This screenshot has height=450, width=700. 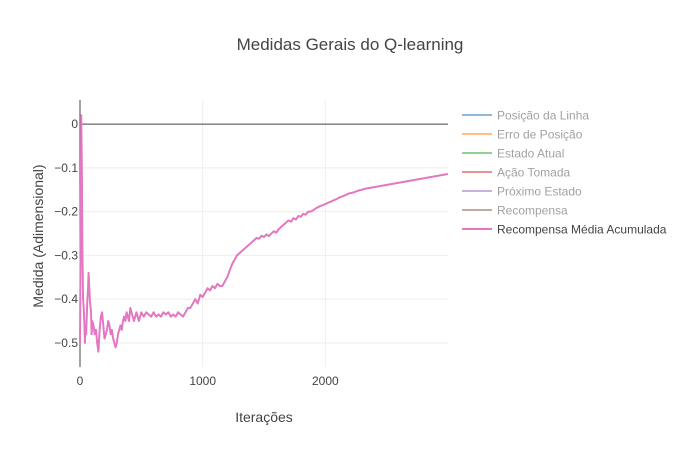 What do you see at coordinates (264, 417) in the screenshot?
I see `x-axis-label: Iterações` at bounding box center [264, 417].